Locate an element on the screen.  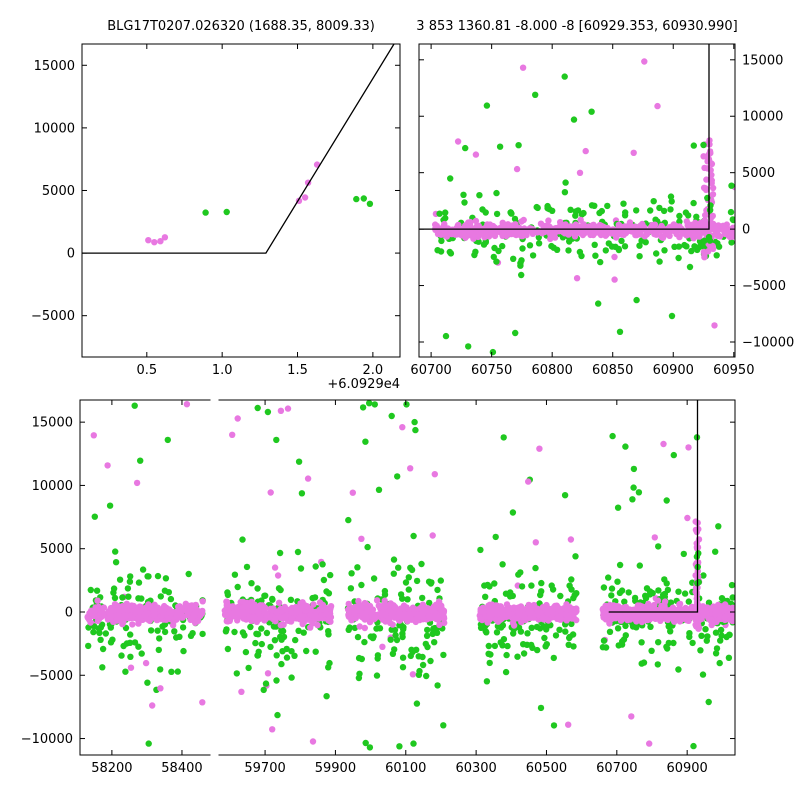
x-tick-label: 1.5 is located at coordinates (297, 370).